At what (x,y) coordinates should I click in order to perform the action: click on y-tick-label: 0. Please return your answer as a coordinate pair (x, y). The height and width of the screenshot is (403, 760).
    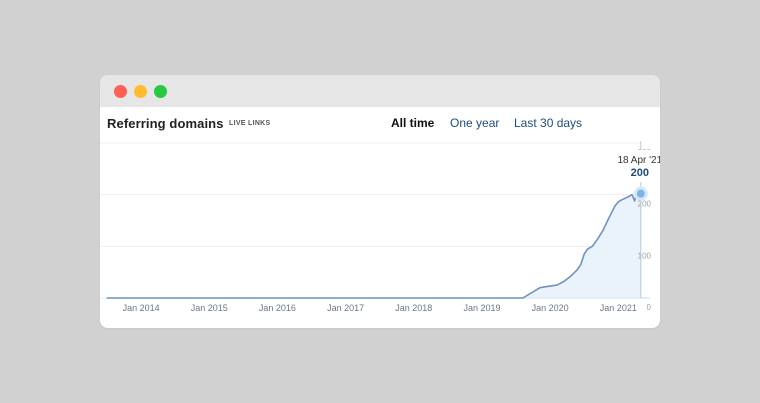
    Looking at the image, I should click on (649, 307).